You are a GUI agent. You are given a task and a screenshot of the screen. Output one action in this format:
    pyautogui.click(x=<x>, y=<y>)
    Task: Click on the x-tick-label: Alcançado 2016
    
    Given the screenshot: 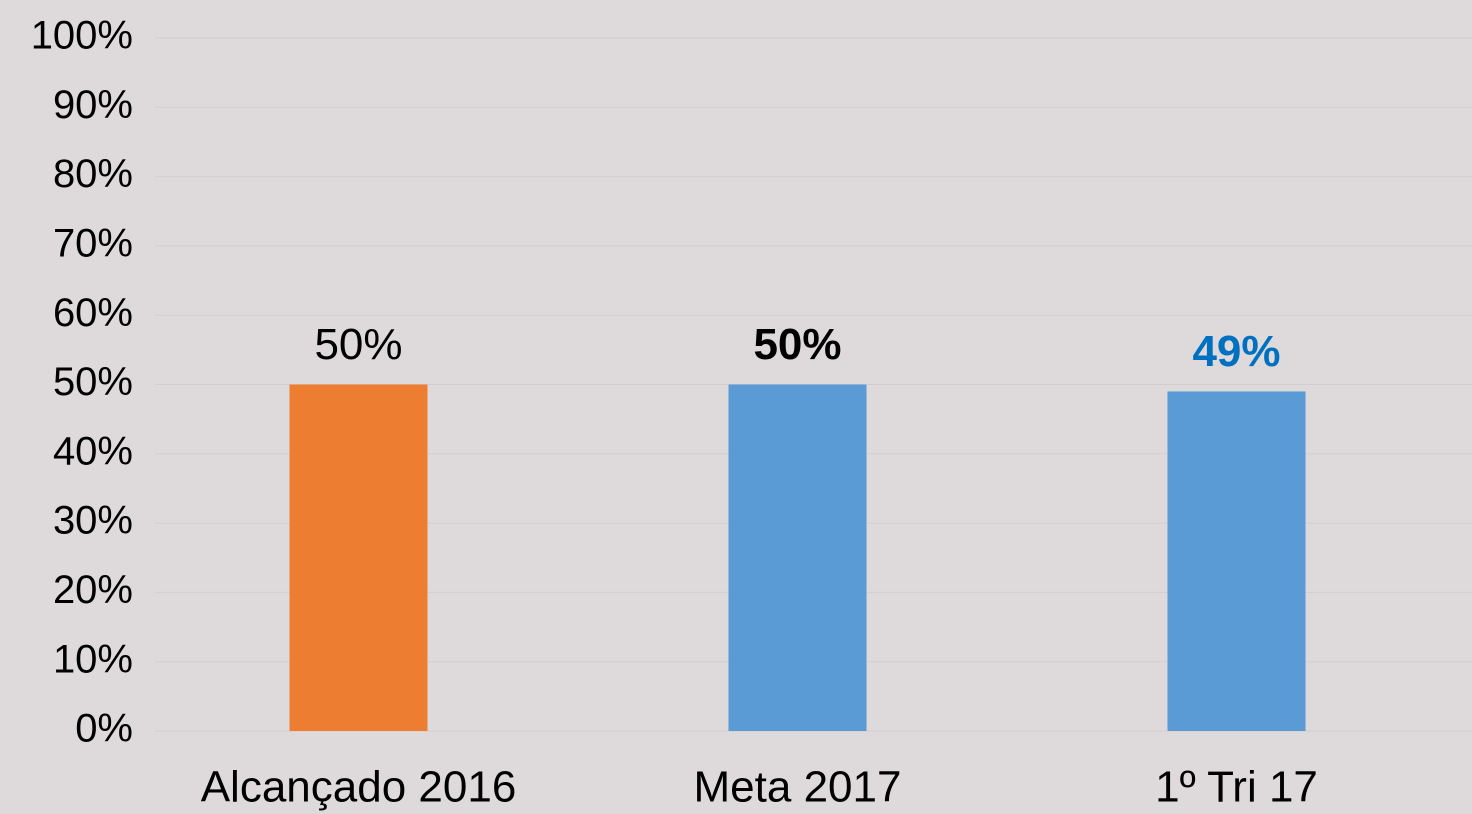 What is the action you would take?
    pyautogui.click(x=359, y=787)
    